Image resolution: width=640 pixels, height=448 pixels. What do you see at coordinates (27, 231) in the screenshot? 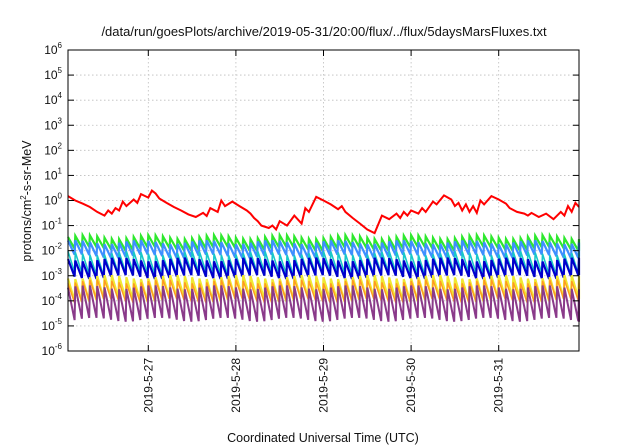
I see `y-axis-label-base: protons/cm` at bounding box center [27, 231].